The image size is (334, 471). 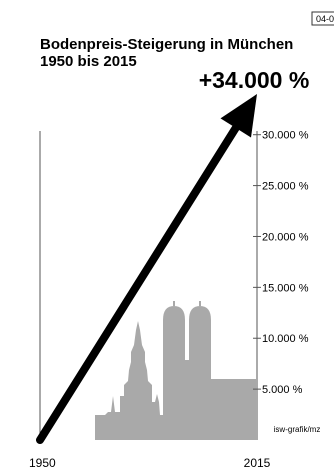 What do you see at coordinates (285, 288) in the screenshot?
I see `y-tick-label: 15.000 %` at bounding box center [285, 288].